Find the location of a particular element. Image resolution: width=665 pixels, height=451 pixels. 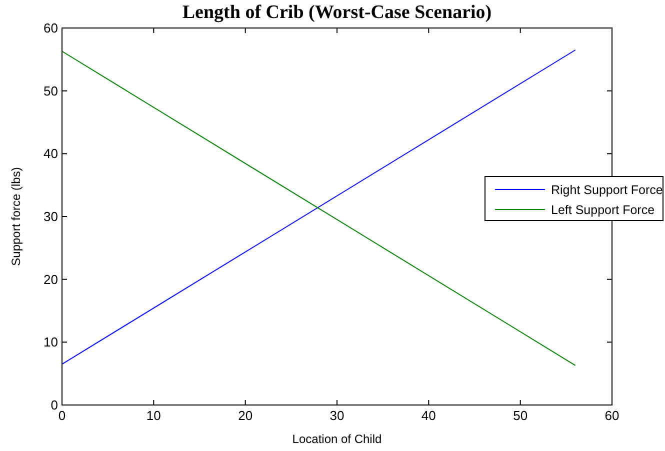

y-tick-label: 60 is located at coordinates (51, 28).